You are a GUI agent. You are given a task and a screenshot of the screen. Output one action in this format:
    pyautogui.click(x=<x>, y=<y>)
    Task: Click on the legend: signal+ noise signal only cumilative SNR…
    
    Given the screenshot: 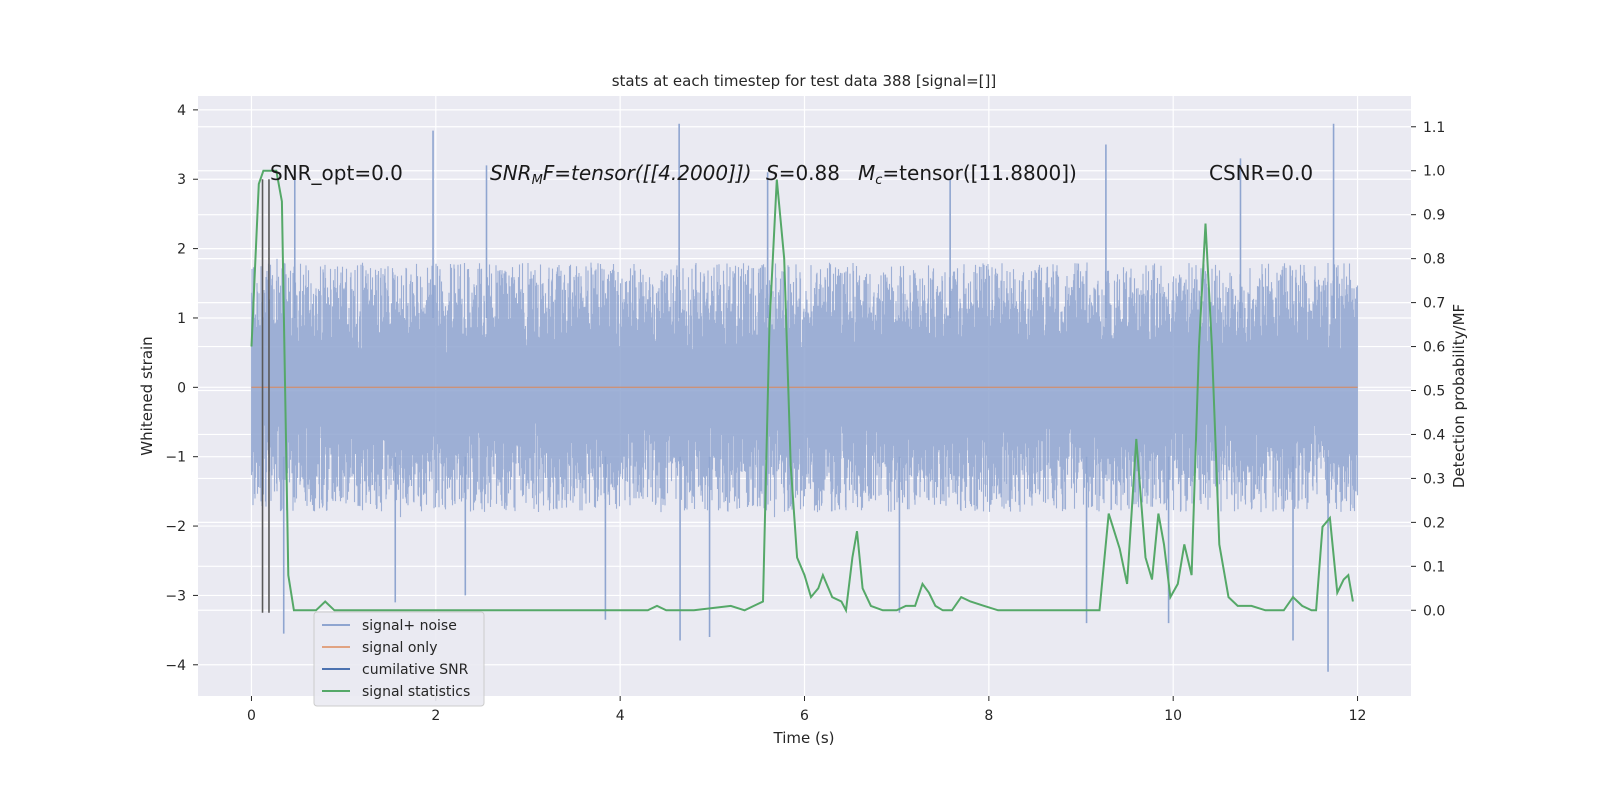 What is the action you would take?
    pyautogui.click(x=399, y=659)
    